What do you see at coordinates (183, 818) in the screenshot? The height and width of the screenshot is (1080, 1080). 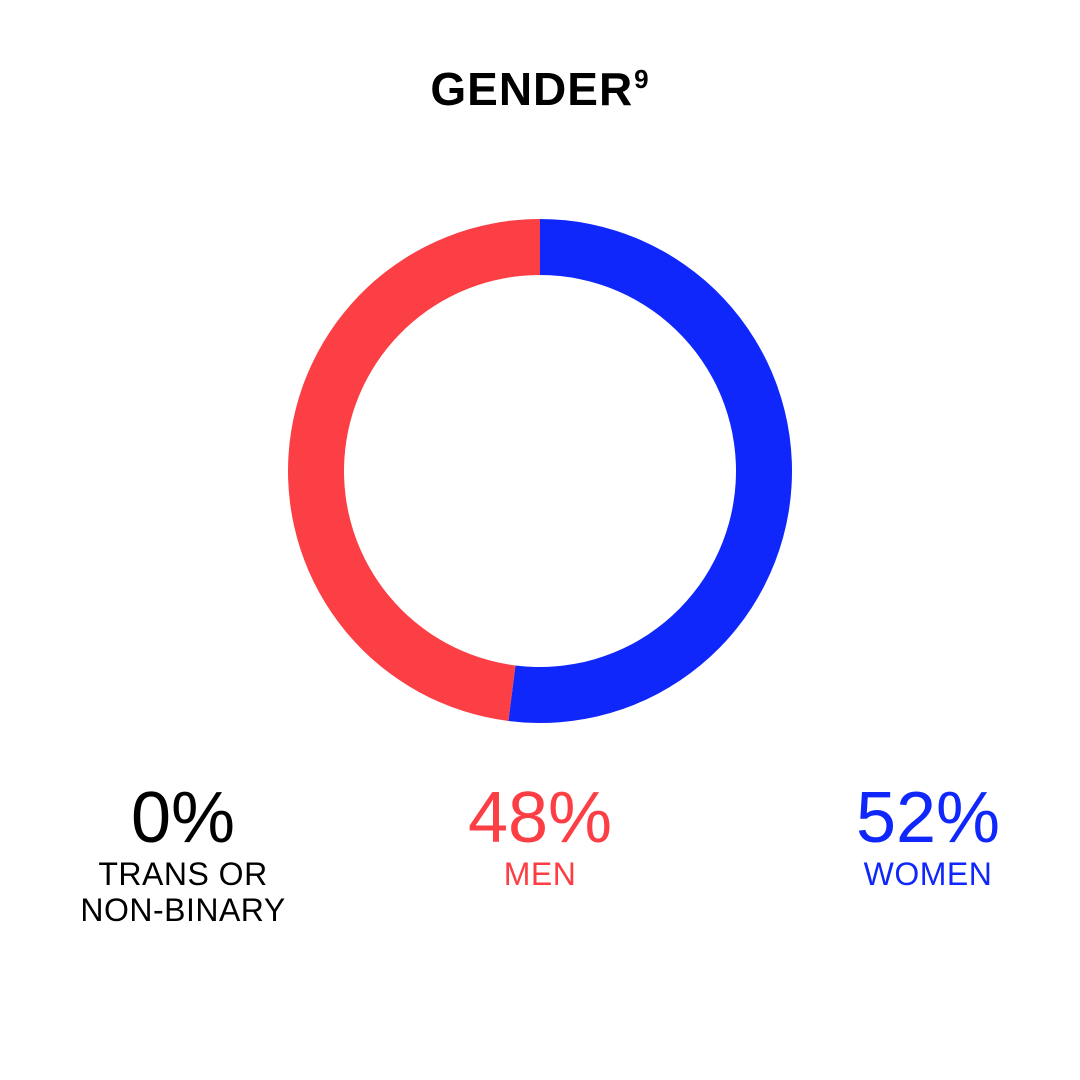 I see `trans-percent: 0%` at bounding box center [183, 818].